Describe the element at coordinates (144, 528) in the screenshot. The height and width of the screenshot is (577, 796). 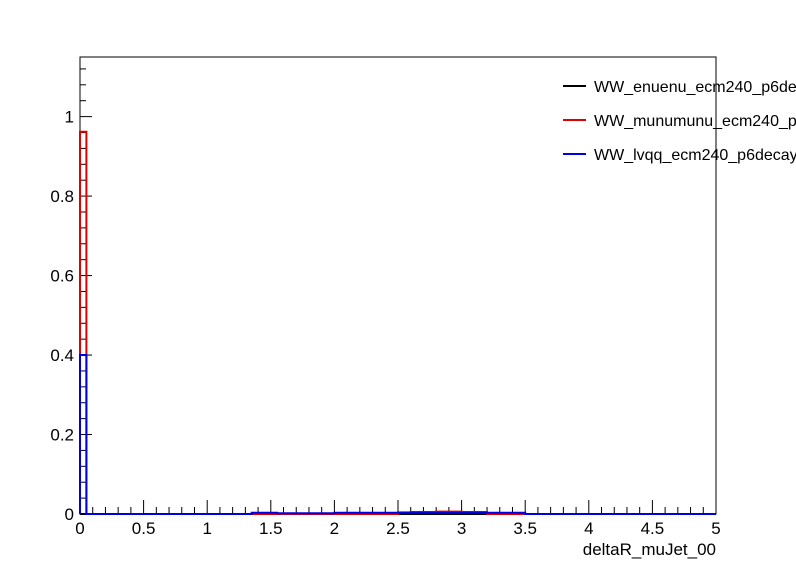
I see `x-tick-label: 0.5` at that location.